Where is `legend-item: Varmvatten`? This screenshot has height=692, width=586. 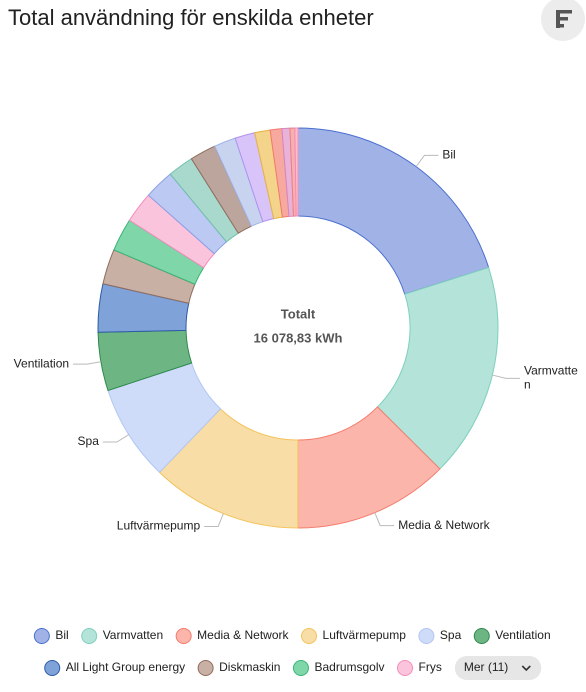 legend-item: Varmvatten is located at coordinates (122, 636).